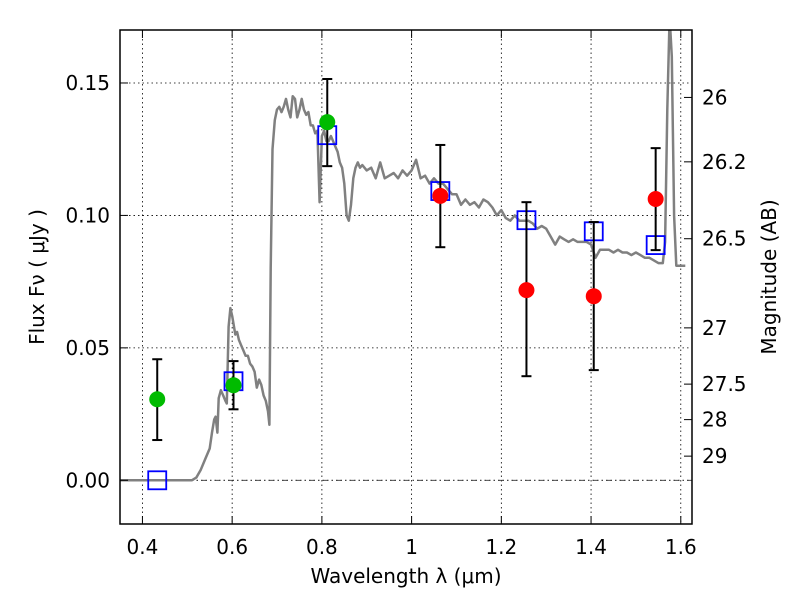 The width and height of the screenshot is (800, 600). I want to click on x-tick-label: 0.8, so click(322, 547).